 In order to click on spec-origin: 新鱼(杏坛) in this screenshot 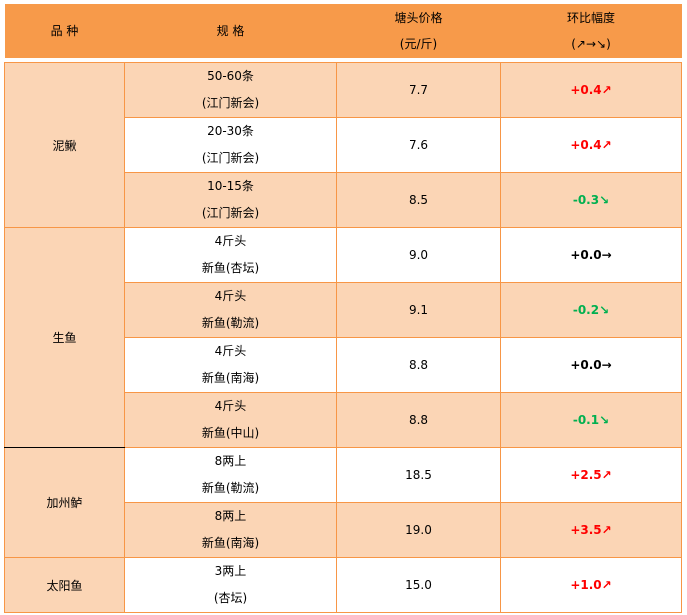, I will do `click(230, 268)`.